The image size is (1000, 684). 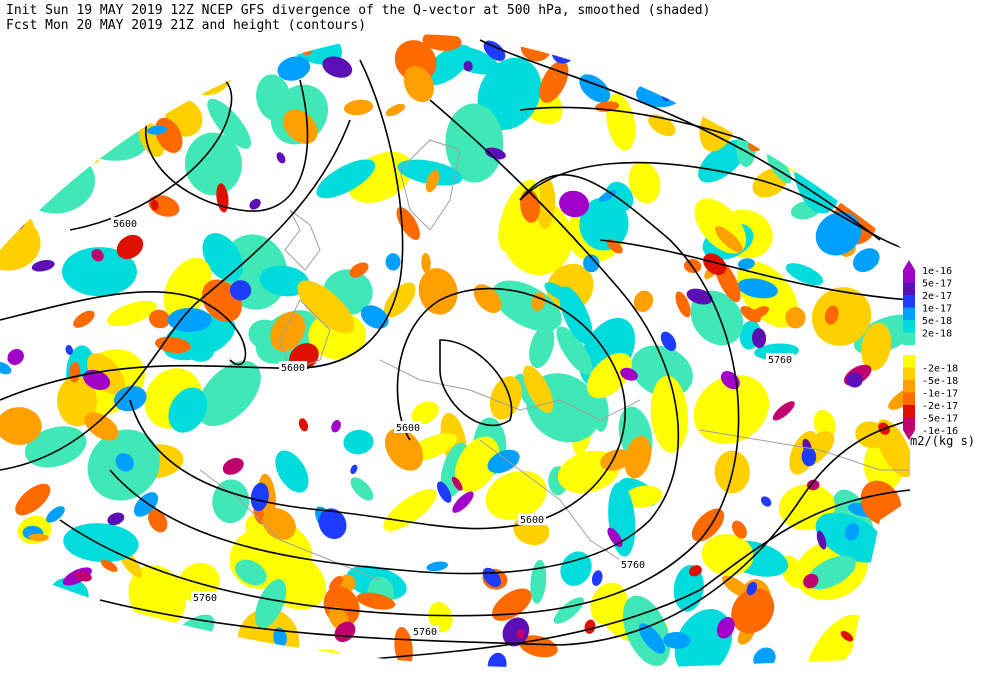 I want to click on colorbar-label: 1e-16, so click(x=937, y=271).